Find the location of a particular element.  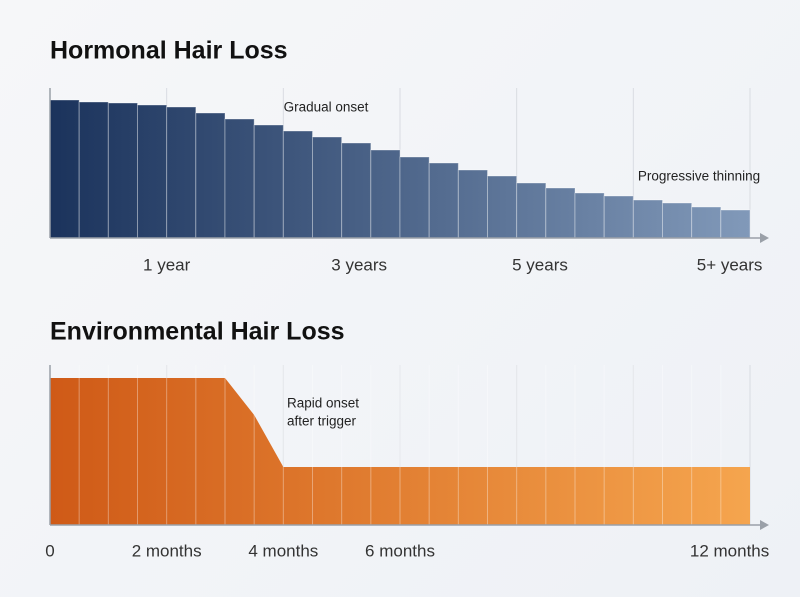

x-tick-label: 2 months is located at coordinates (167, 550).